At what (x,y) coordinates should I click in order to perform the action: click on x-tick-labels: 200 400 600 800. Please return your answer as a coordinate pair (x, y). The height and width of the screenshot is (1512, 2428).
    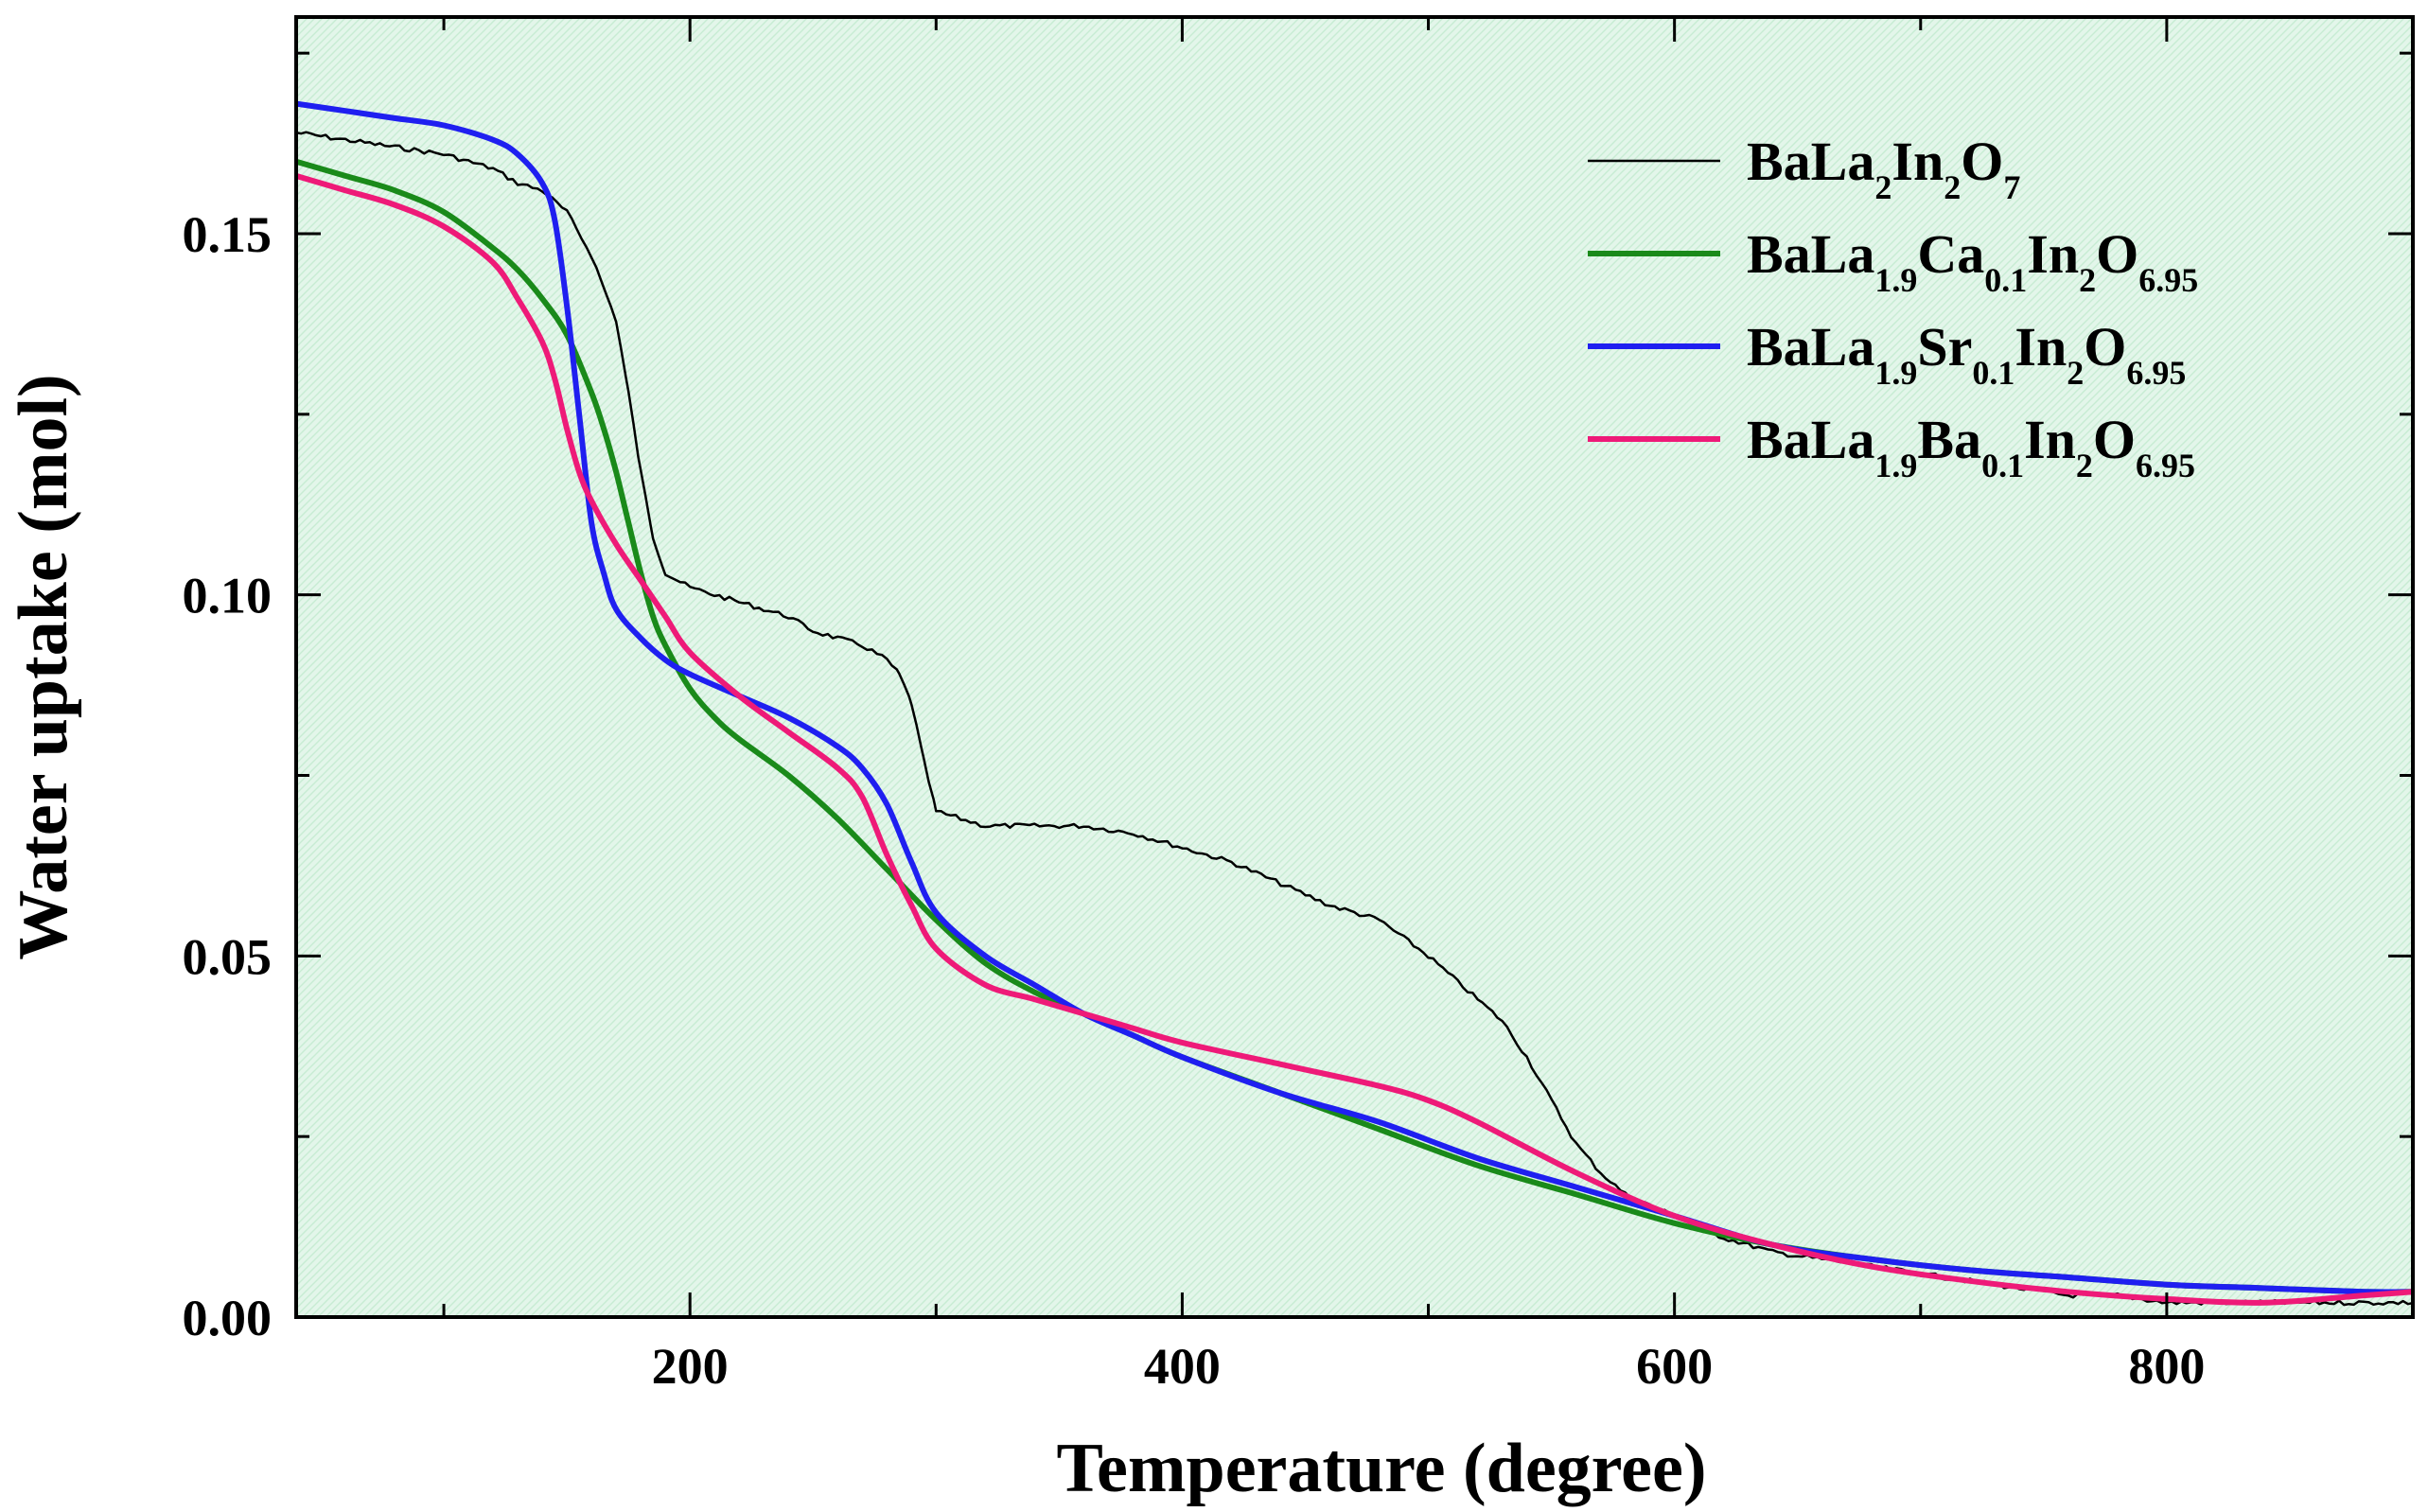
    Looking at the image, I should click on (1429, 1366).